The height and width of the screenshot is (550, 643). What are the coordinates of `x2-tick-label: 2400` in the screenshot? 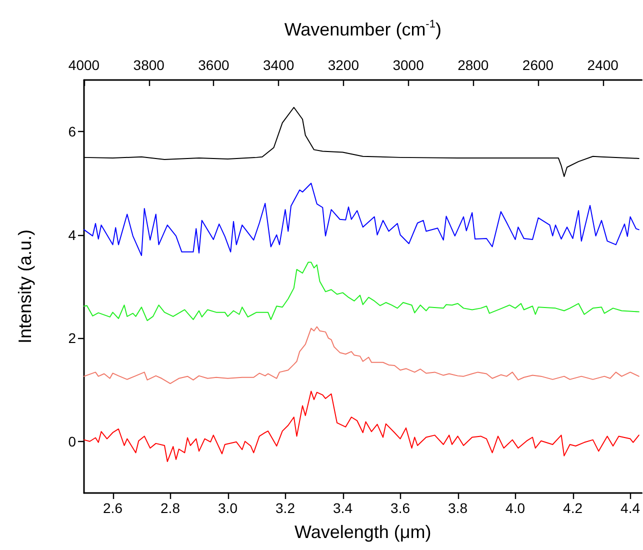 It's located at (603, 65).